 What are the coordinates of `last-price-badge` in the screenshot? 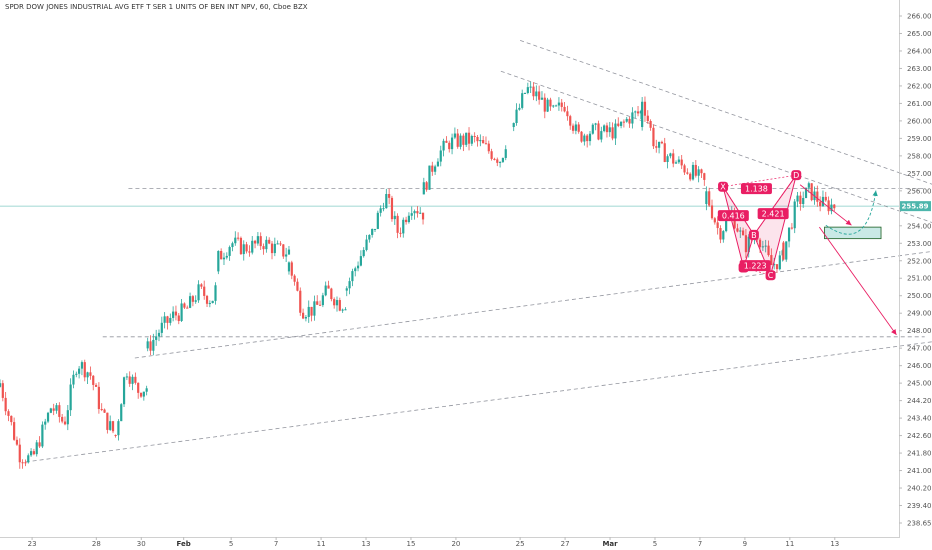 It's located at (915, 206).